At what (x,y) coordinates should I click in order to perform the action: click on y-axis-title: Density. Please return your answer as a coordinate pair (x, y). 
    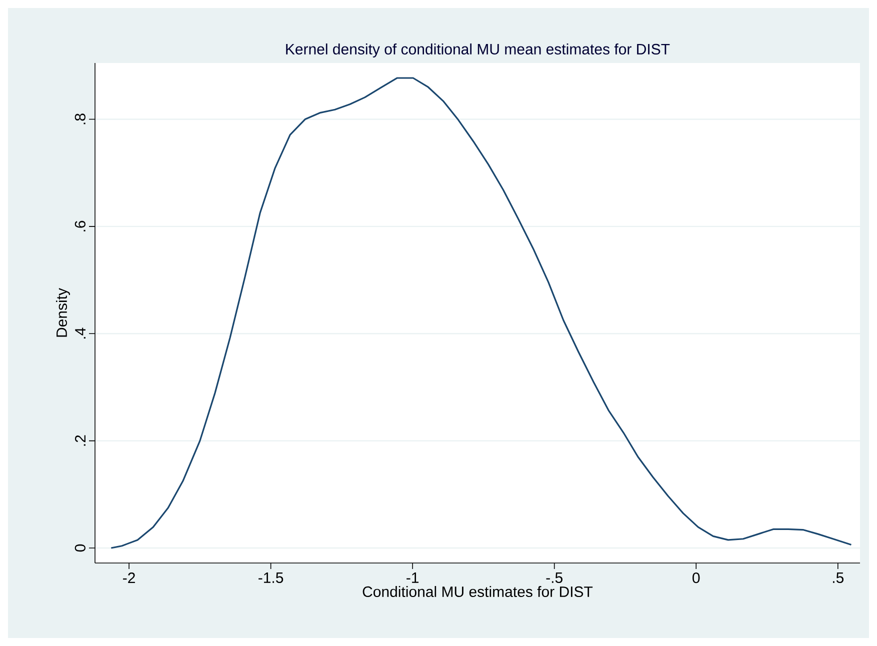
    Looking at the image, I should click on (63, 312).